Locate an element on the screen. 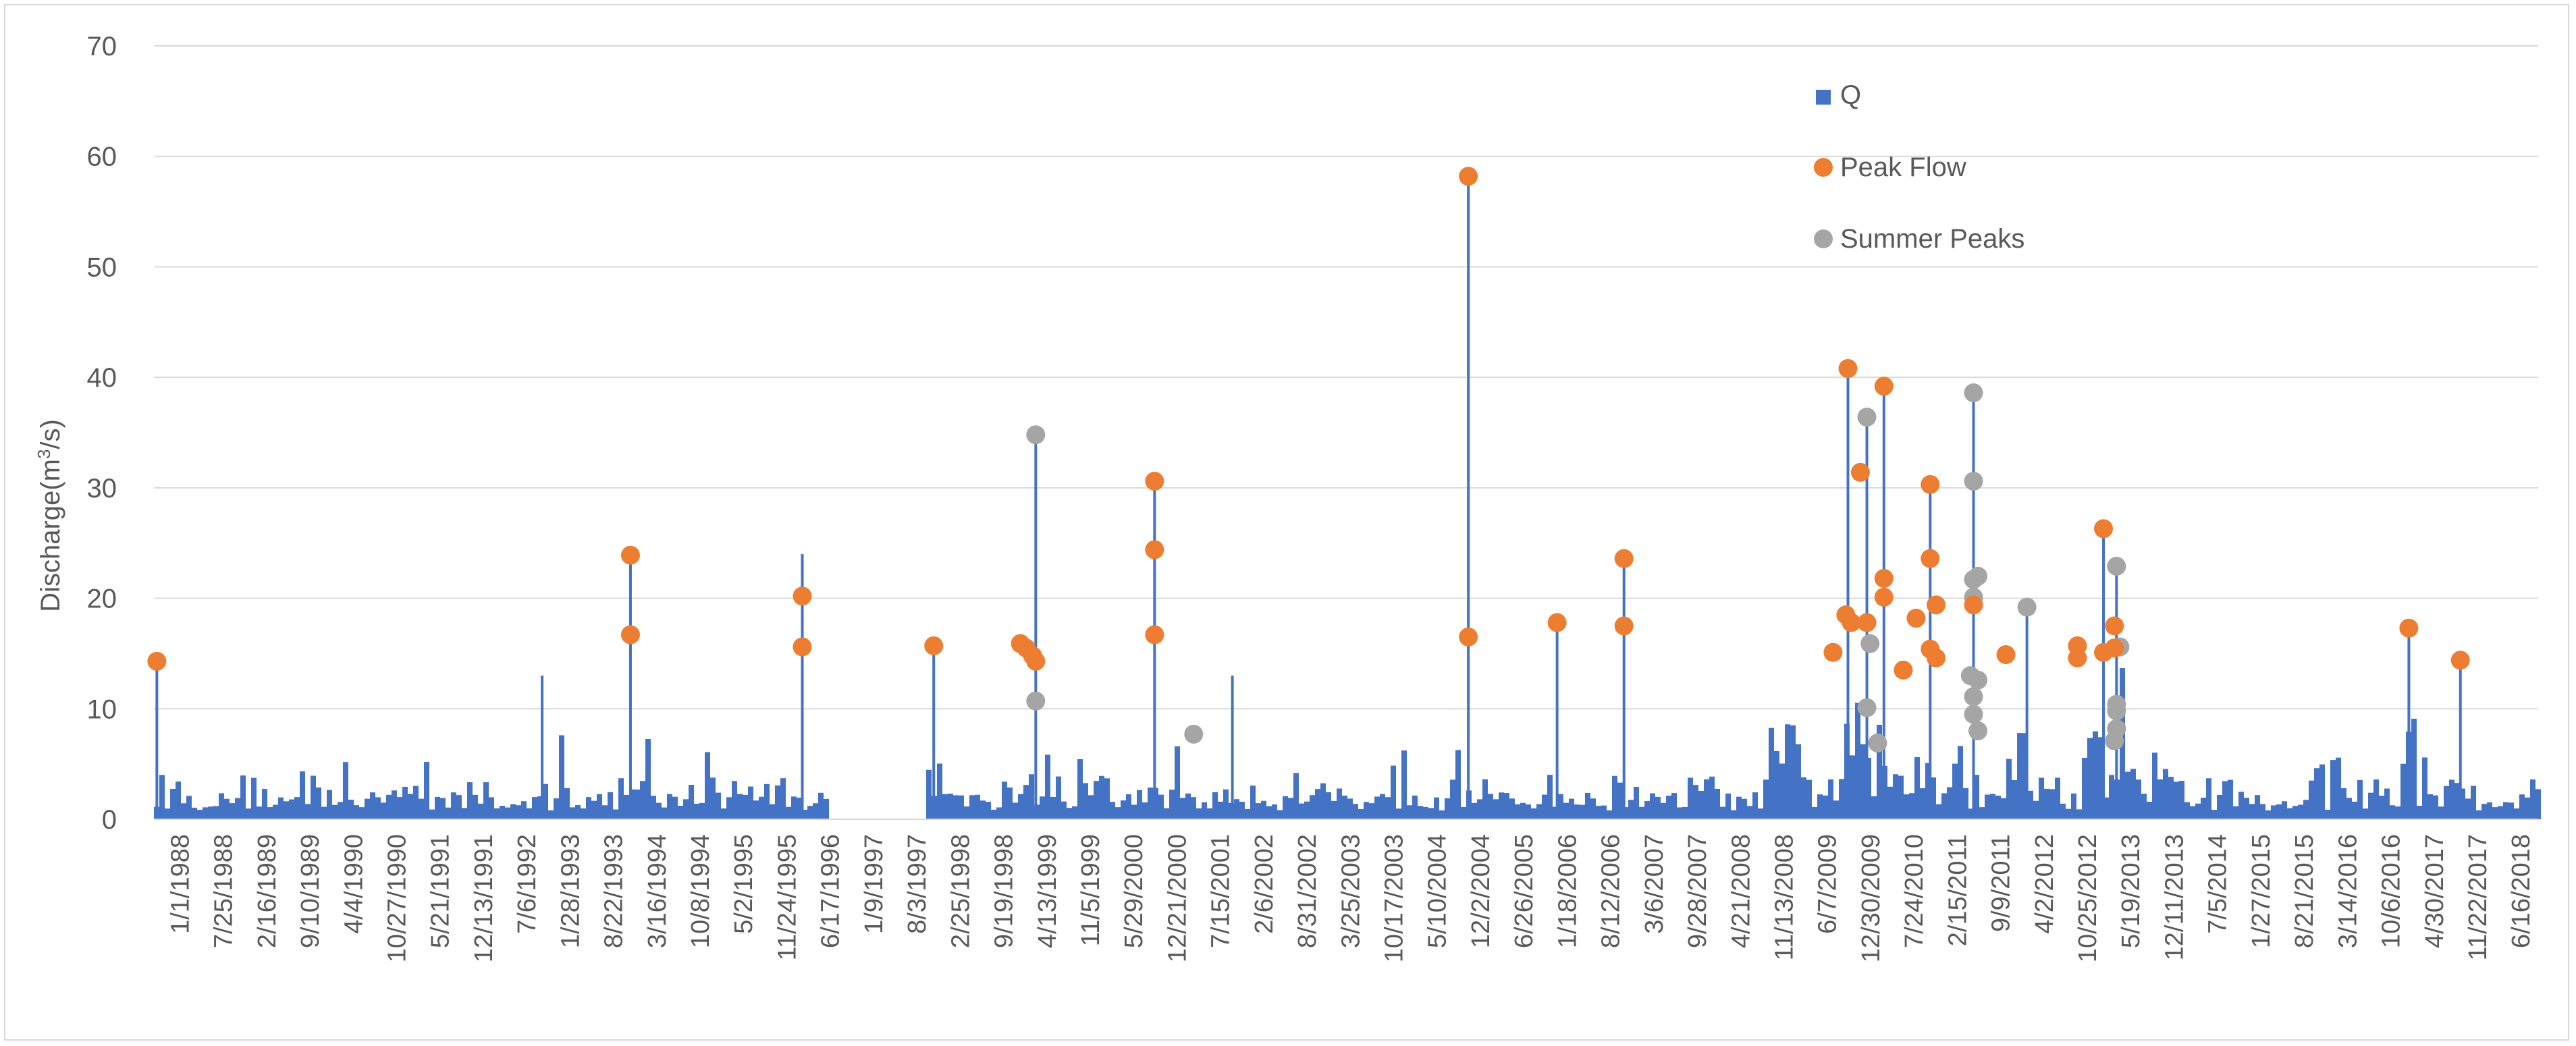  x-tick-label: 9/19/1998 is located at coordinates (1004, 891).